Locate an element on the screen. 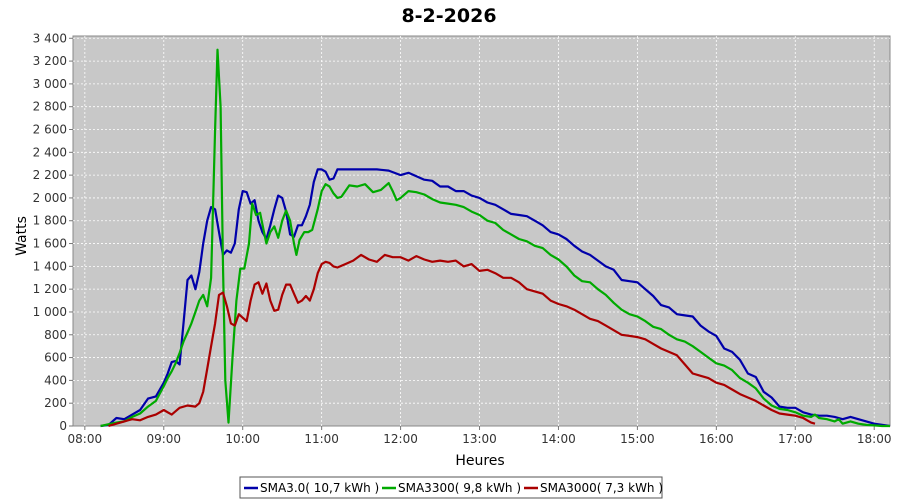  y-tick-label: 1 200 is located at coordinates (50, 289).